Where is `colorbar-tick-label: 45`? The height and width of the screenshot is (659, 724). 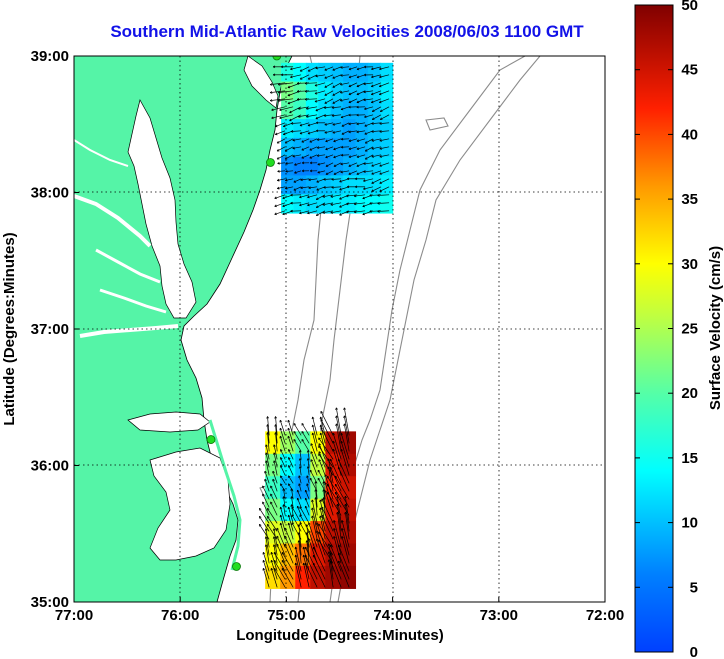 colorbar-tick-label: 45 is located at coordinates (689, 70).